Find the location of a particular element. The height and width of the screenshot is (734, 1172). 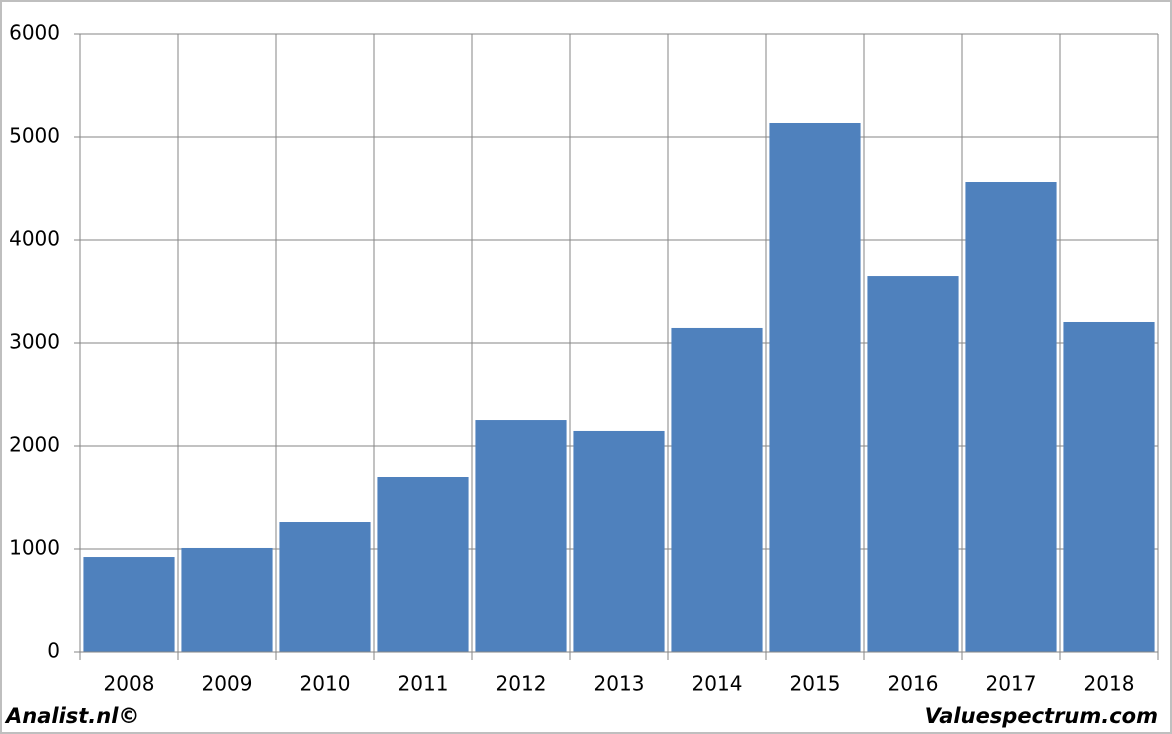

x-tick-label: 2010 is located at coordinates (325, 684).